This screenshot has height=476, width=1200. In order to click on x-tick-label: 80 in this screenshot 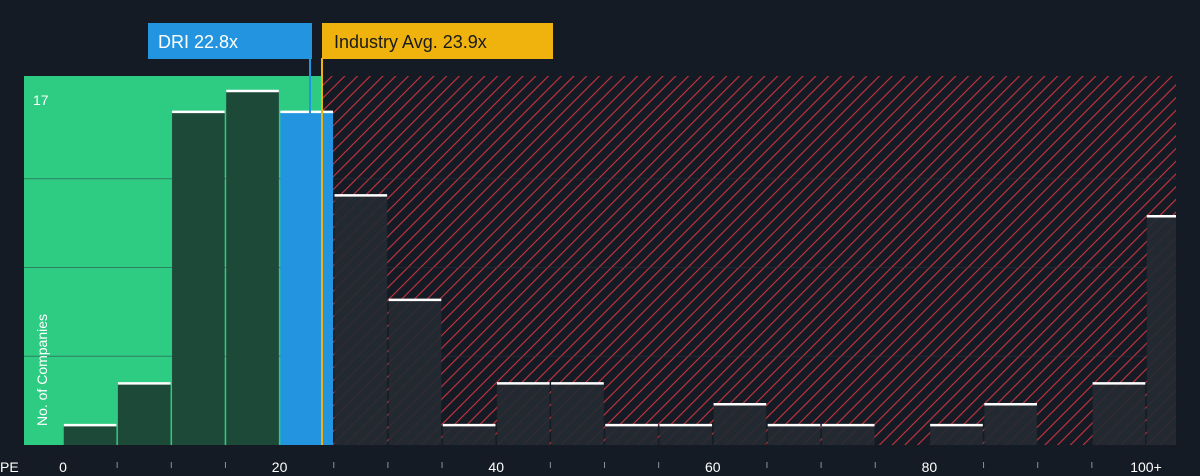, I will do `click(930, 467)`.